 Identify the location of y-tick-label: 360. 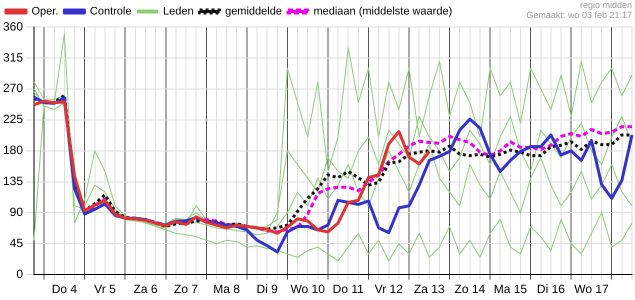
(13, 26).